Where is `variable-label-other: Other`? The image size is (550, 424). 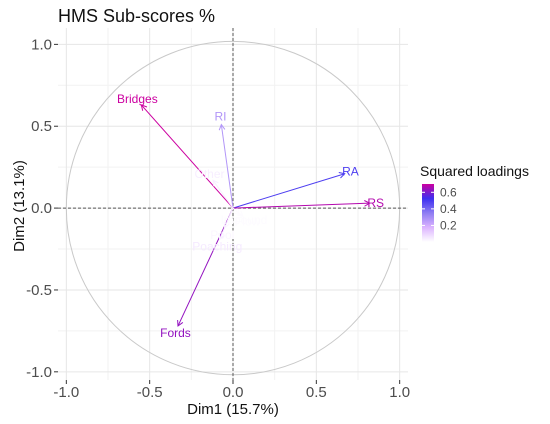 variable-label-other: Other is located at coordinates (209, 174).